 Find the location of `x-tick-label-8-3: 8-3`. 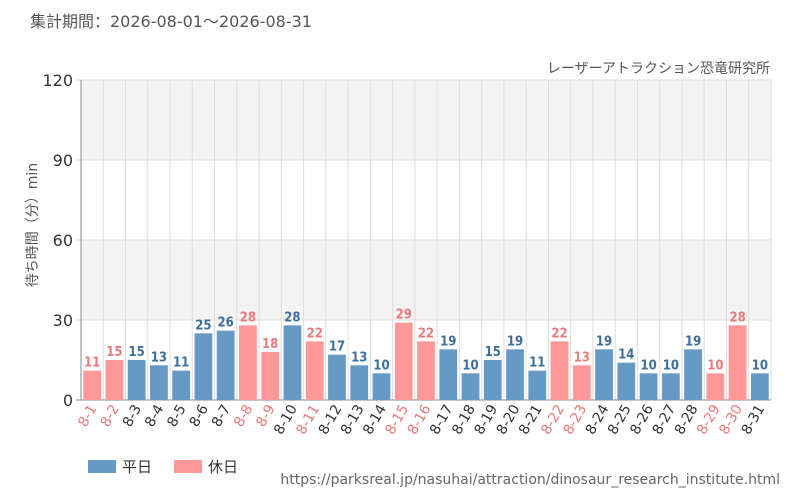

x-tick-label-8-3: 8-3 is located at coordinates (132, 416).